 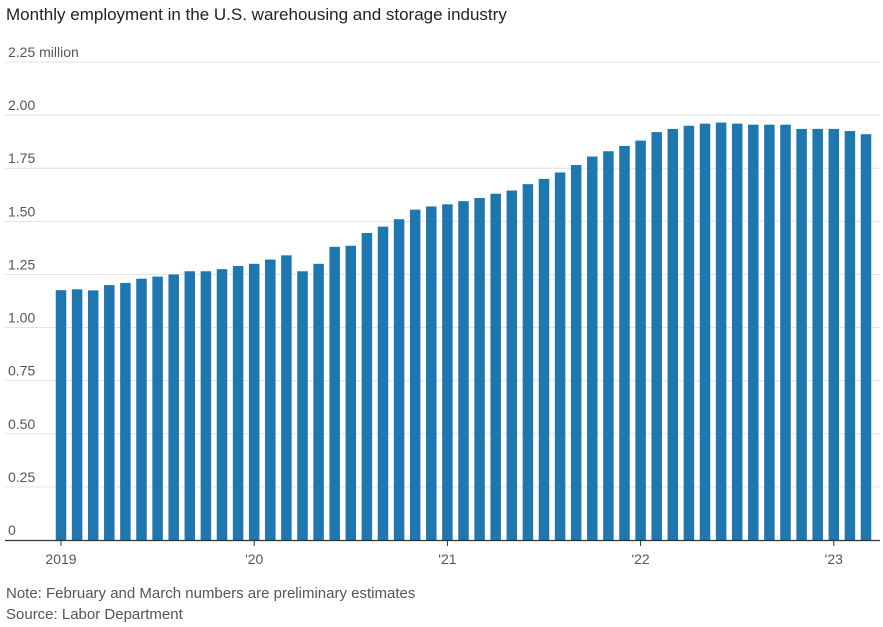 I want to click on x-tick-label: '23, so click(x=834, y=559).